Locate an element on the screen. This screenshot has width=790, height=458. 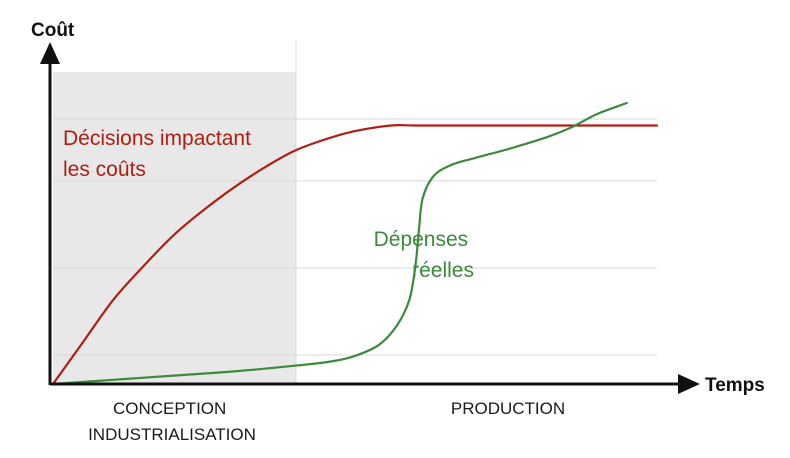
x-axis-arrow-icon is located at coordinates (689, 384).